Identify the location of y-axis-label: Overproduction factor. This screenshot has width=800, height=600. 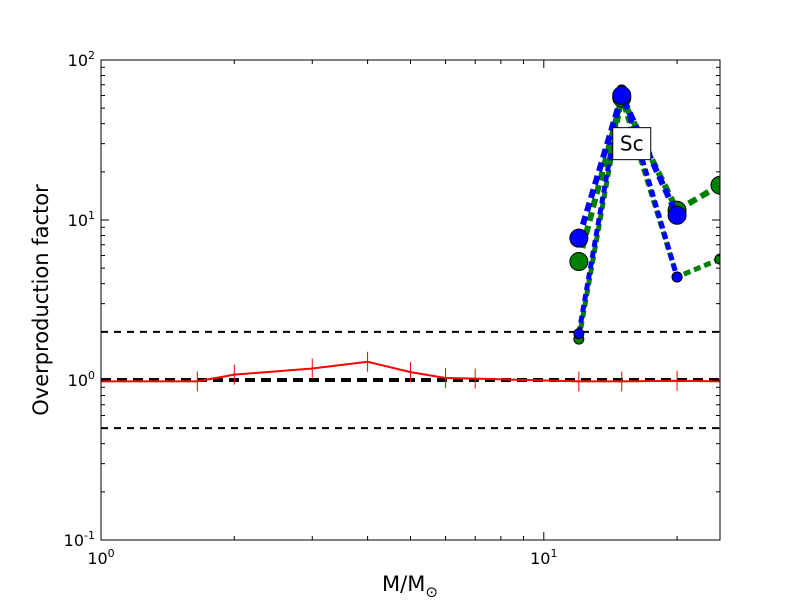
(41, 300).